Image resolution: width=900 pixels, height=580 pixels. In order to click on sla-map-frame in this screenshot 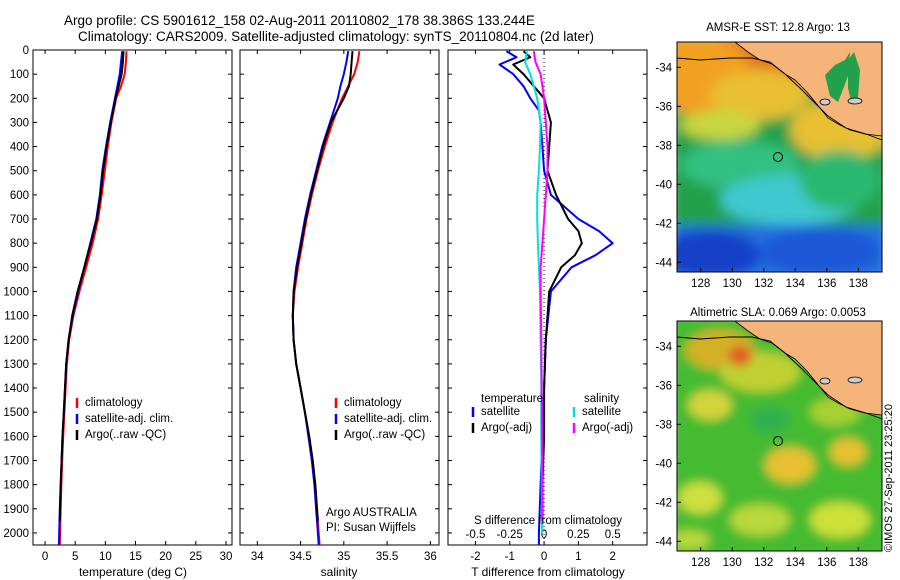, I will do `click(779, 436)`.